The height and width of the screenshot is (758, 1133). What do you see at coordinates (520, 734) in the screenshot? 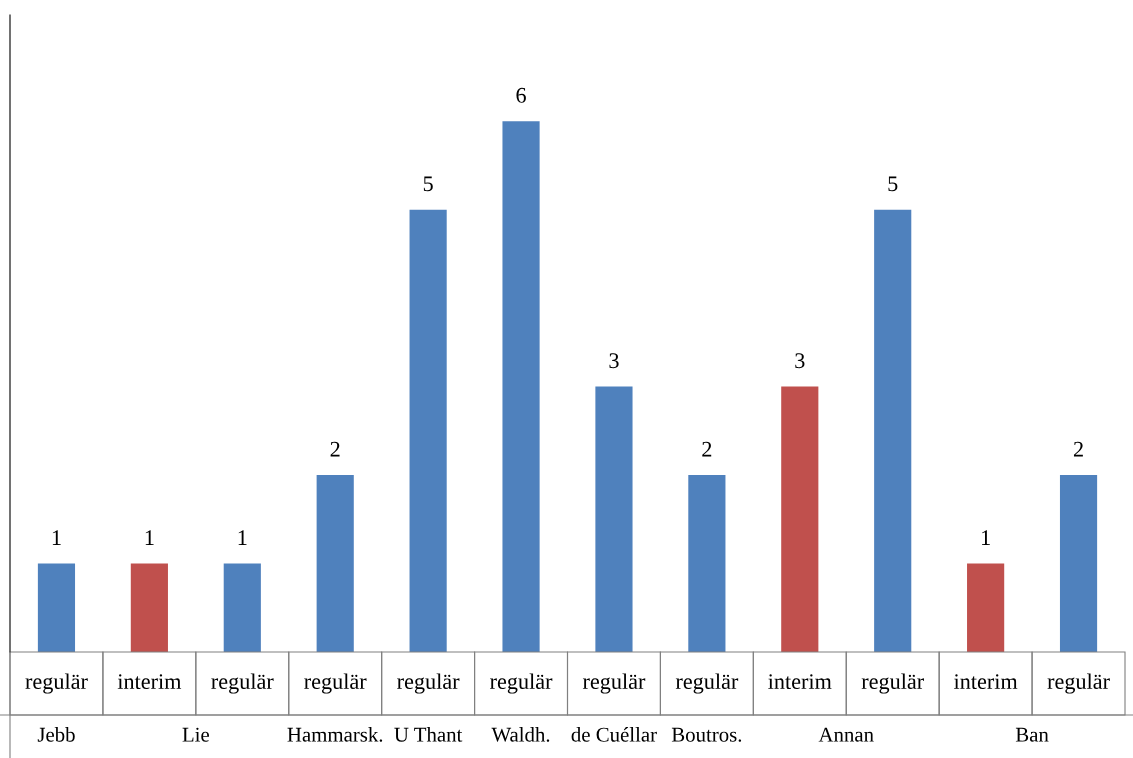
I see `text: Waldh.` at bounding box center [520, 734].